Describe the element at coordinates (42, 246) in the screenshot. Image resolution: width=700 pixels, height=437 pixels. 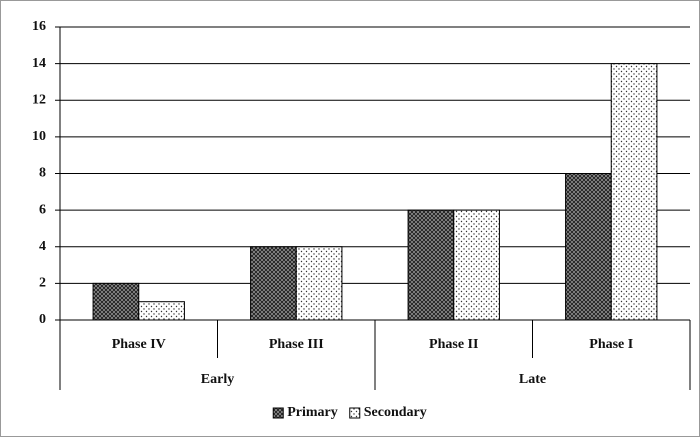
I see `y-tick-label: 4` at that location.